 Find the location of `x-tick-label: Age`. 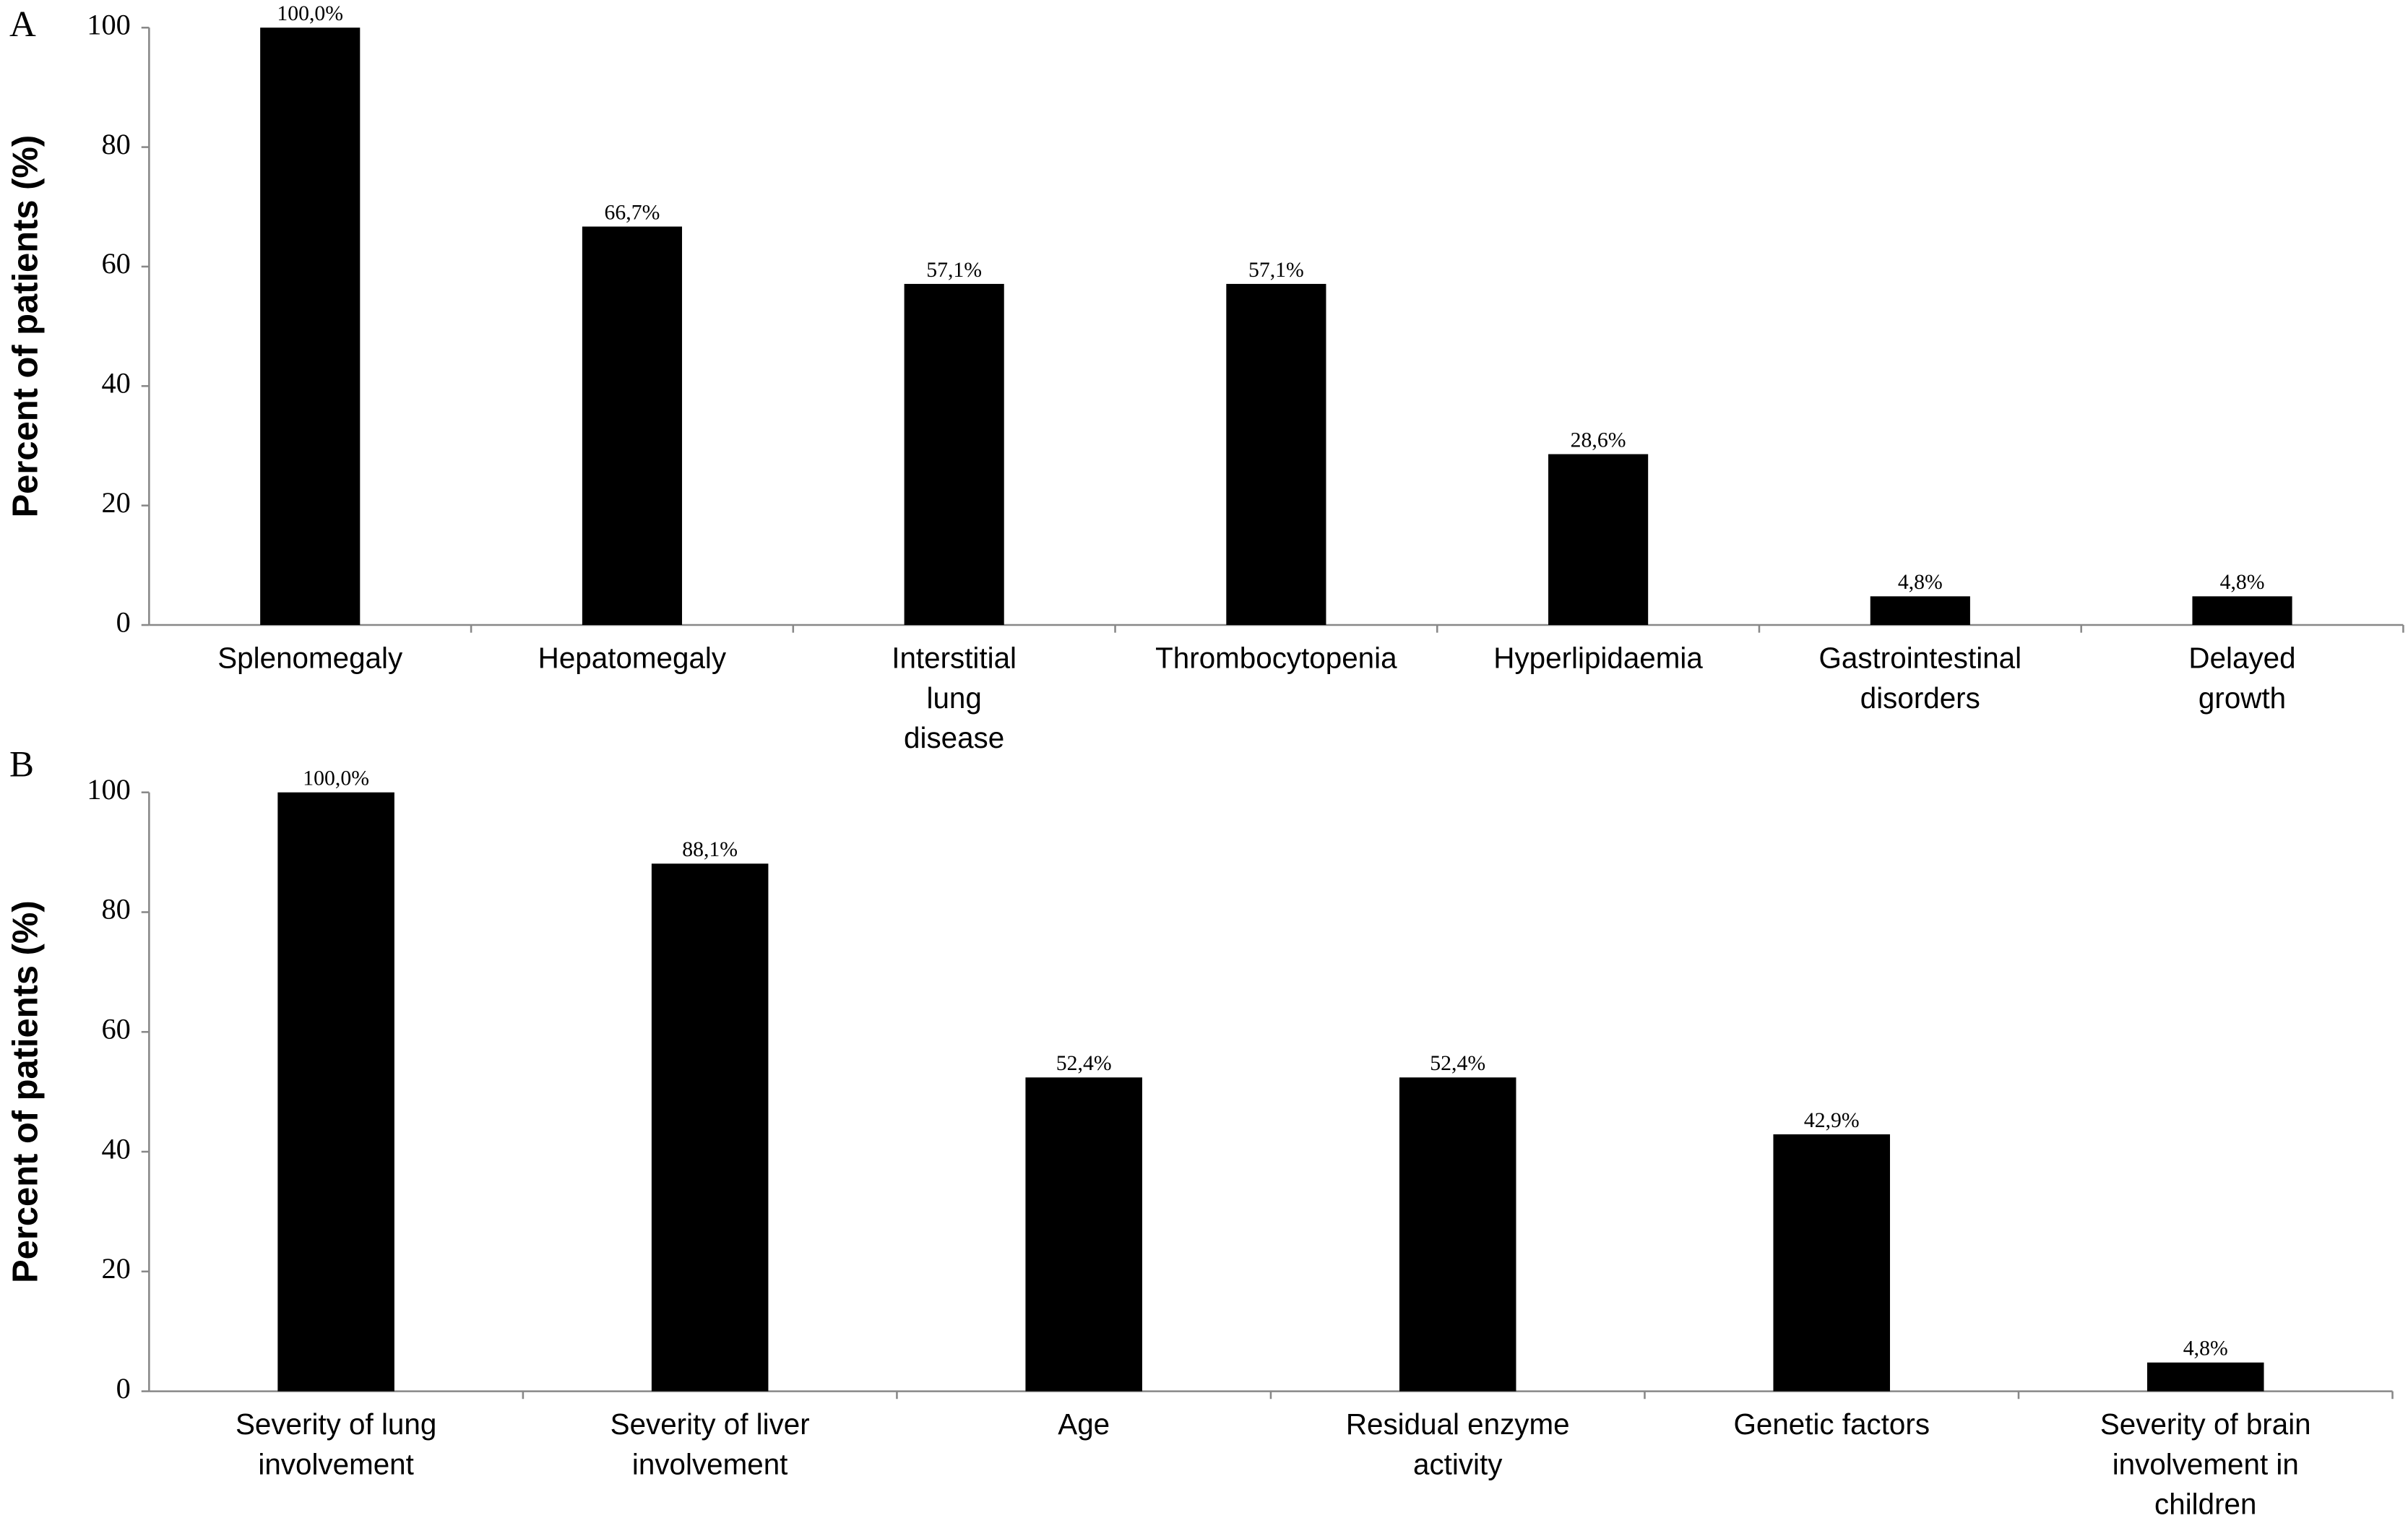

x-tick-label: Age is located at coordinates (1084, 1426).